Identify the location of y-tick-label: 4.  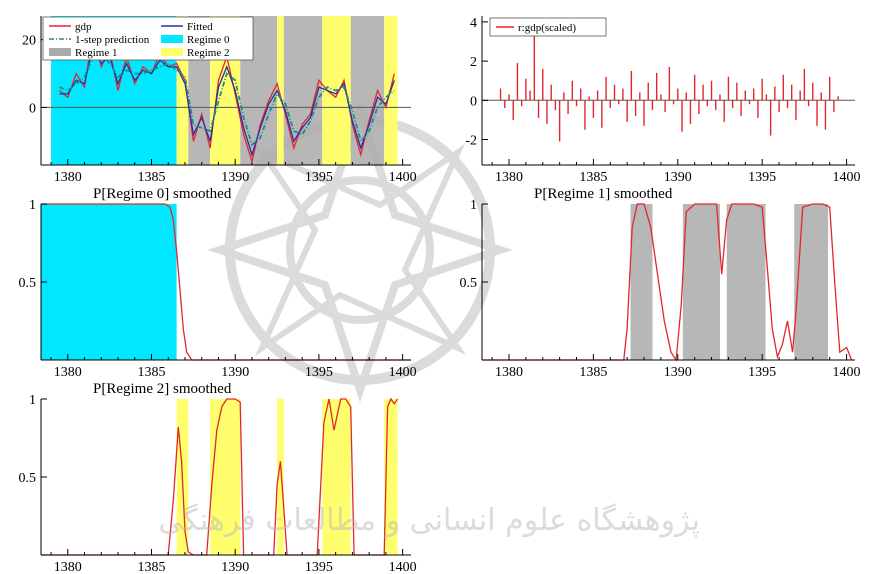
(473, 23).